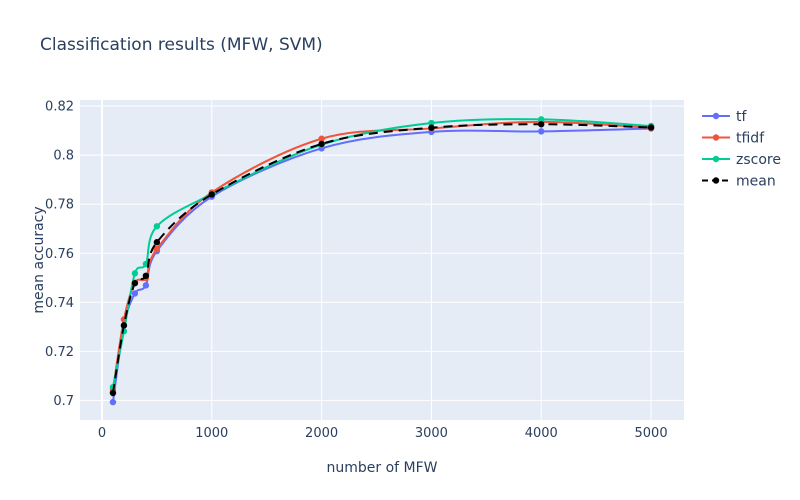  I want to click on x-tick-label: 3000, so click(431, 433).